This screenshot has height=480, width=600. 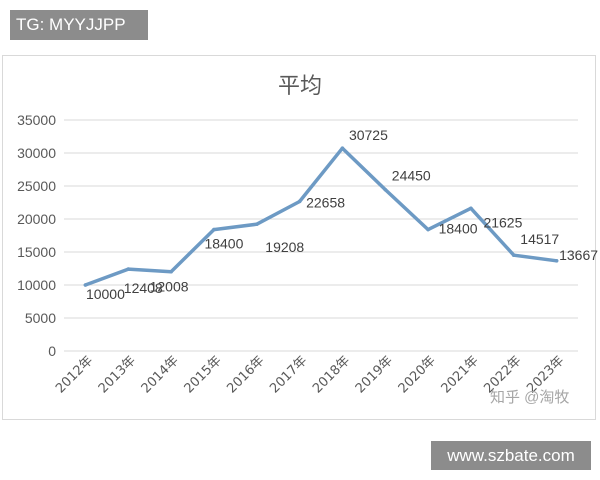 I want to click on zhihu-watermark: 知乎 @淘牧, so click(x=530, y=397).